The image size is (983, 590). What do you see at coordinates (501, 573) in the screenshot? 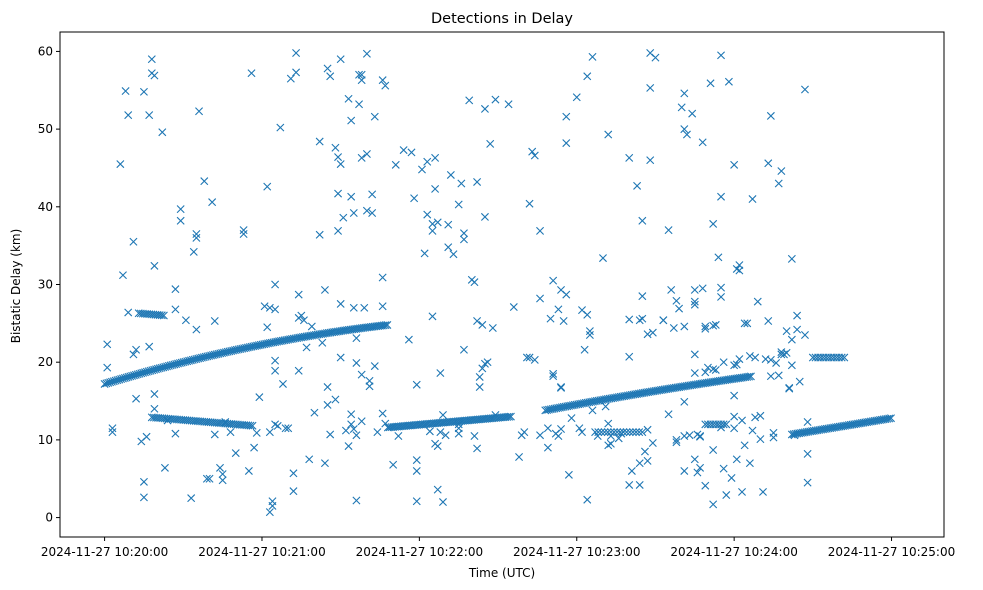
I see `x-axis-label: Time (UTC)` at bounding box center [501, 573].